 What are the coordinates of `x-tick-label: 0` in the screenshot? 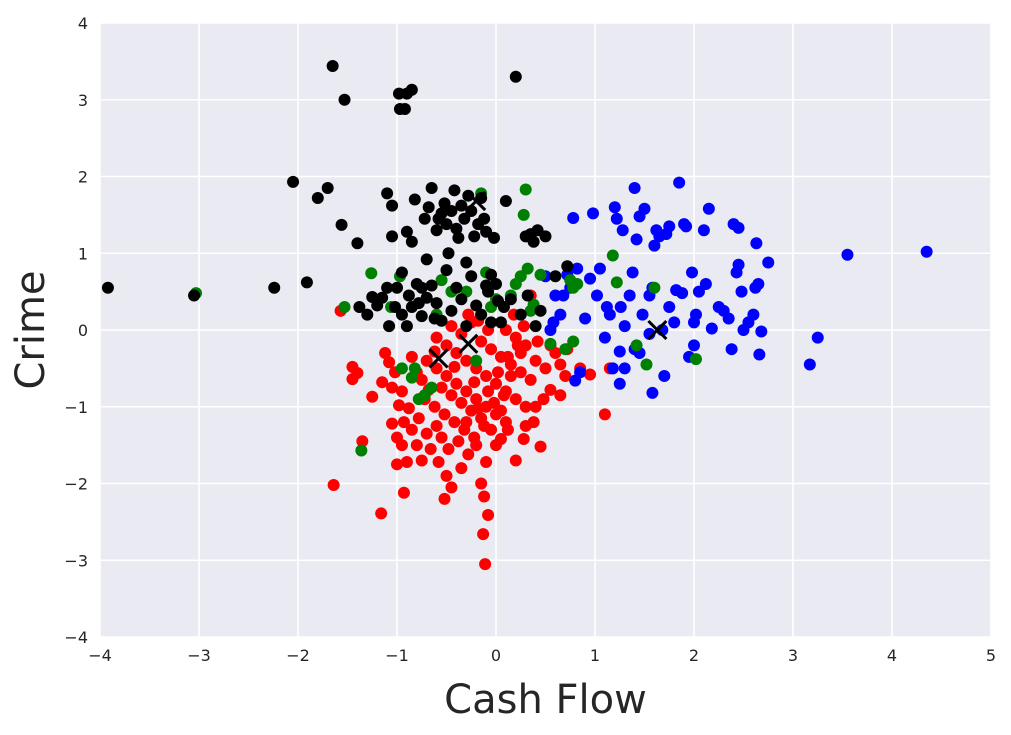 It's located at (496, 655).